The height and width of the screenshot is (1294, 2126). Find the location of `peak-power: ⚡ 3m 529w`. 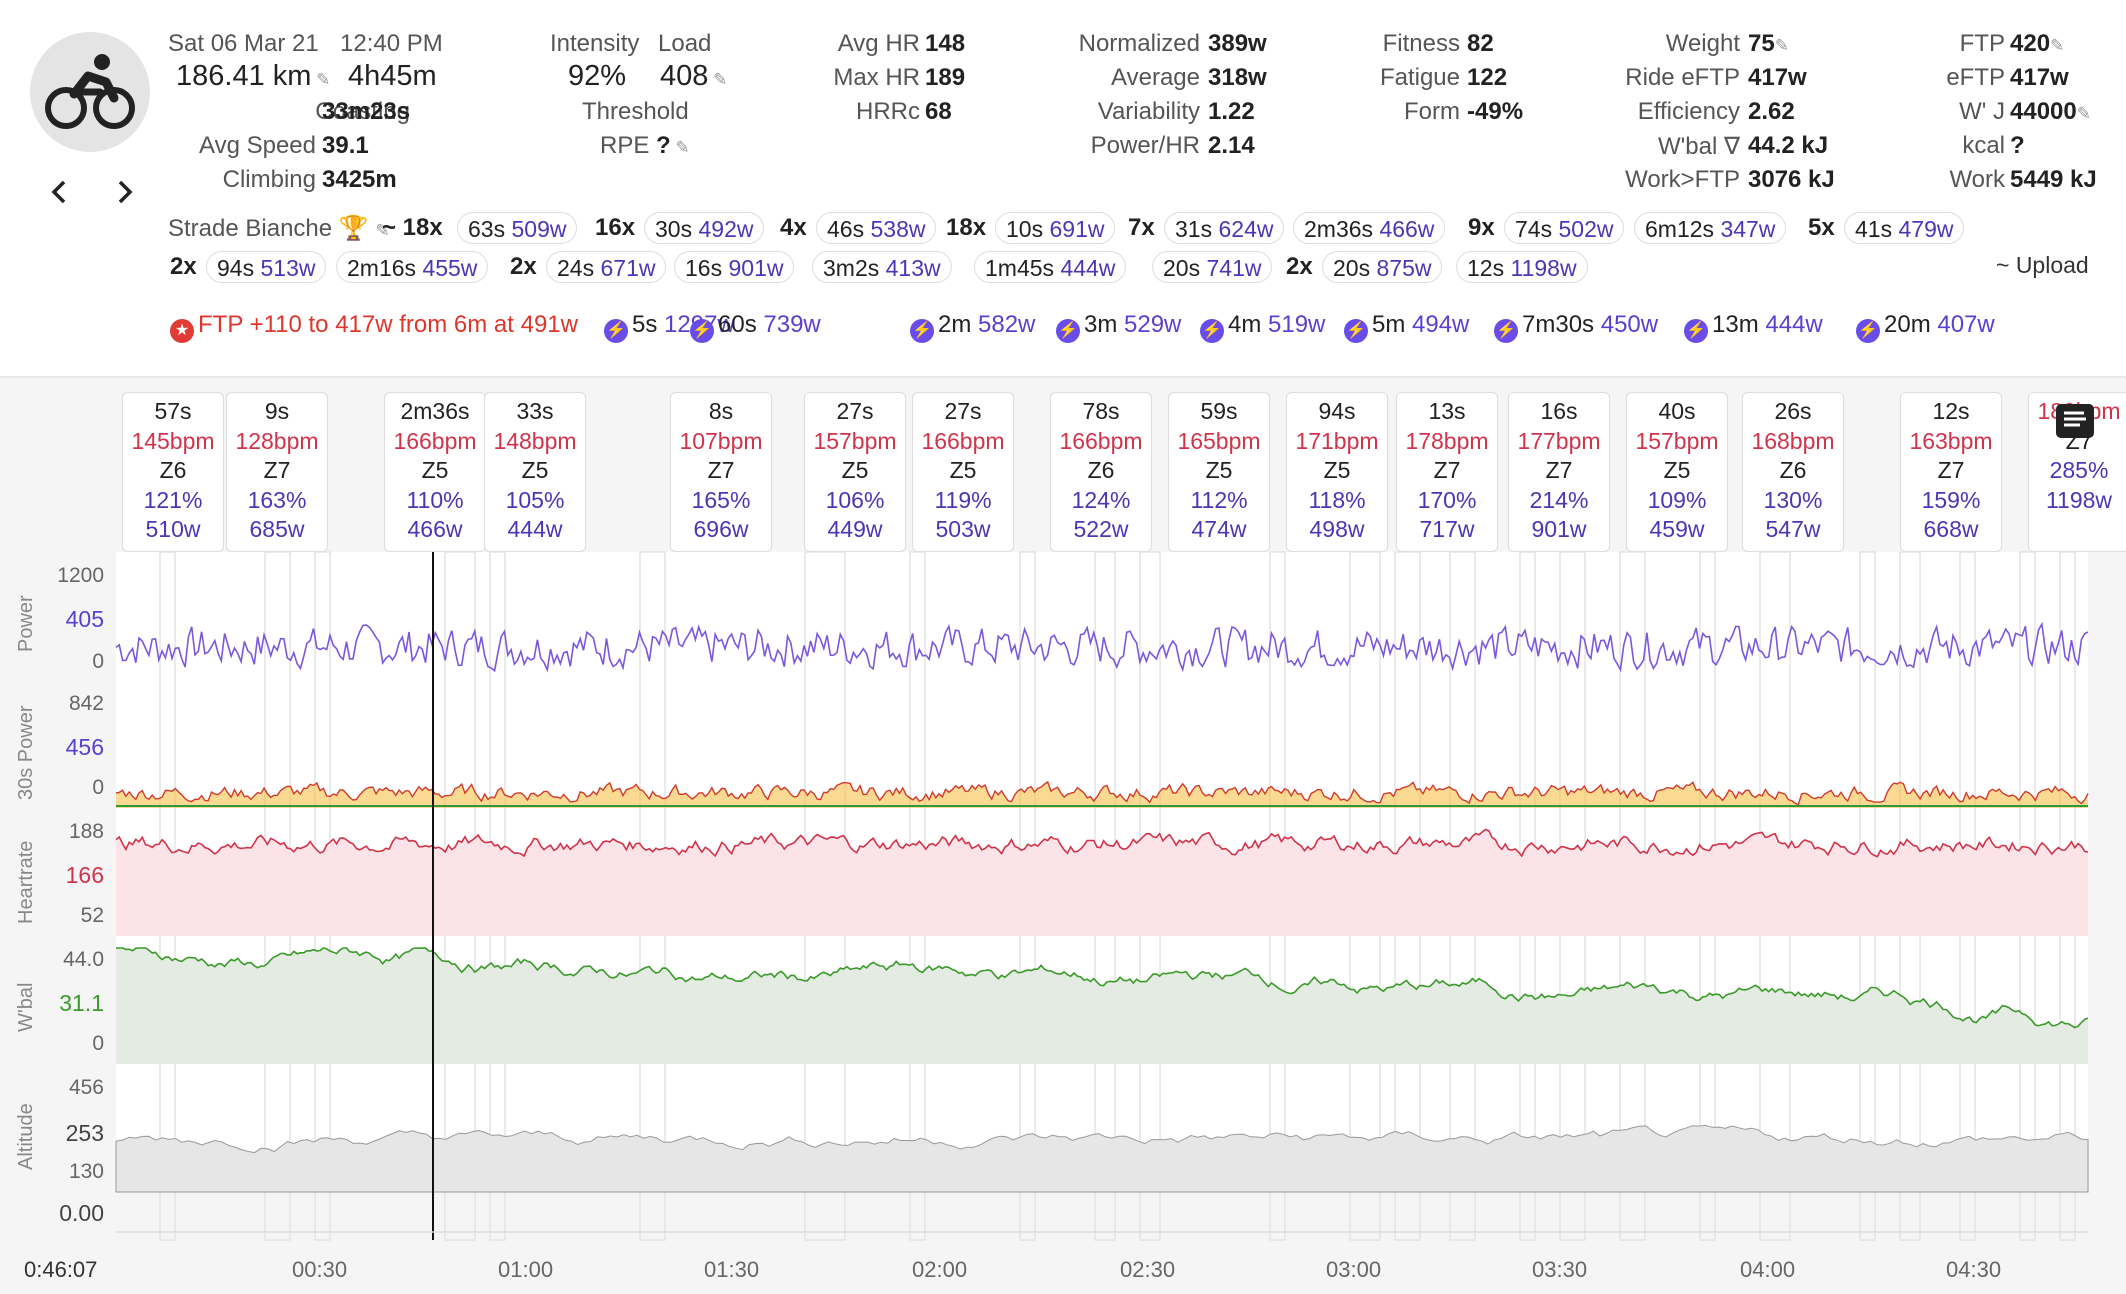

peak-power: ⚡ 3m 529w is located at coordinates (1118, 326).